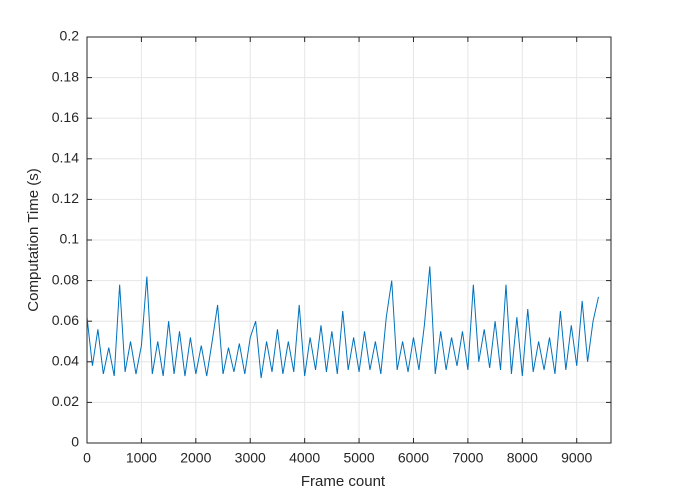 The image size is (676, 503). What do you see at coordinates (33, 239) in the screenshot?
I see `y-axis-label: Computation Time (s)` at bounding box center [33, 239].